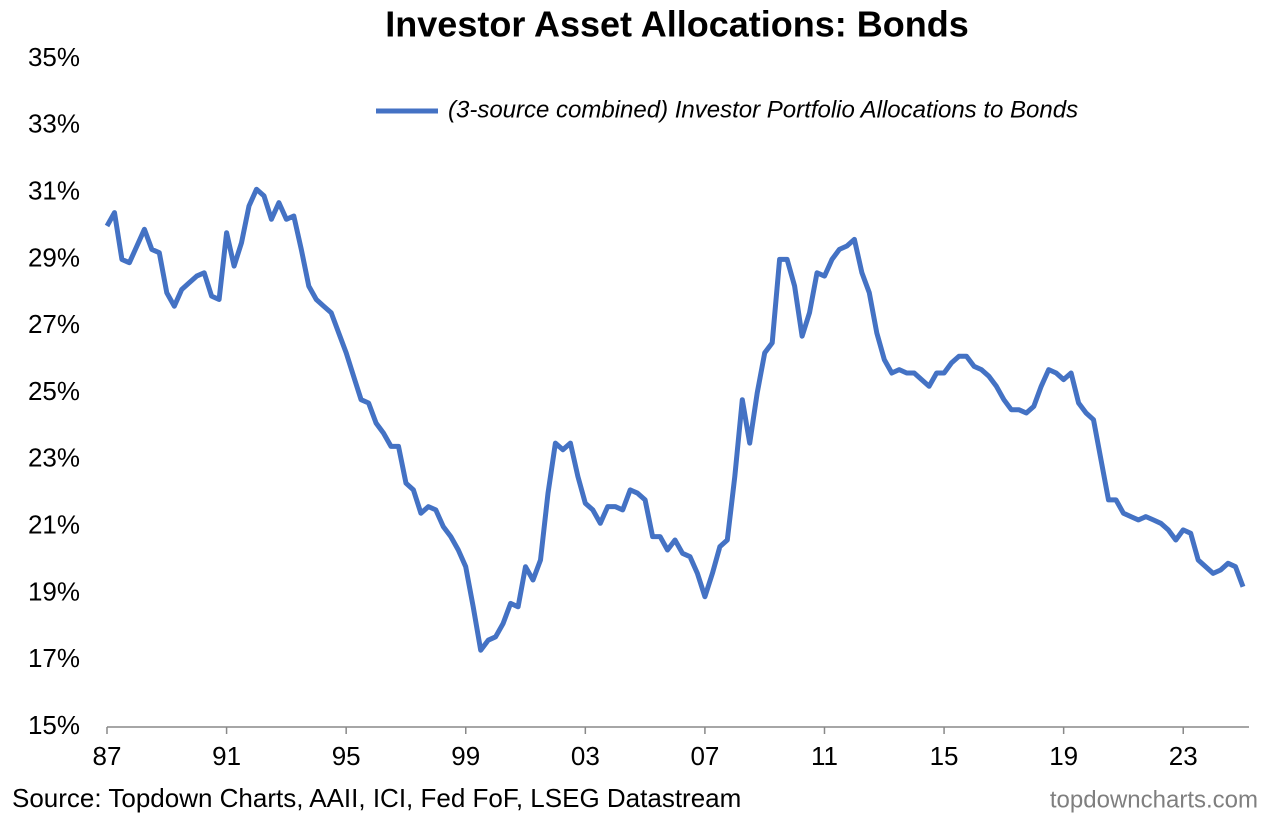 The width and height of the screenshot is (1280, 820). What do you see at coordinates (54, 591) in the screenshot?
I see `y-tick-label: 19%` at bounding box center [54, 591].